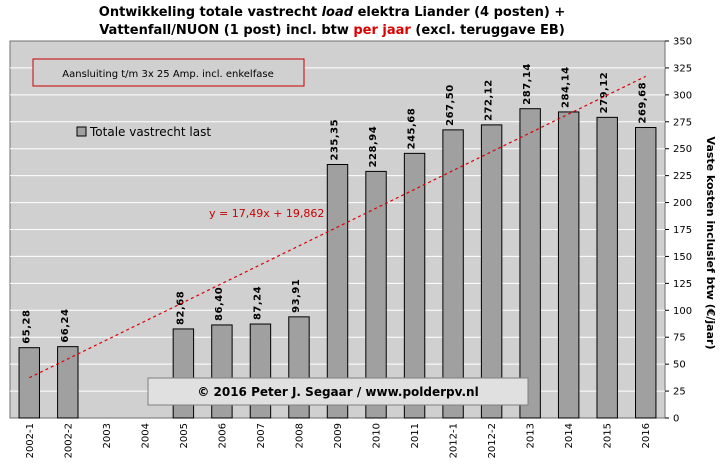 This screenshot has height=466, width=721. What do you see at coordinates (646, 435) in the screenshot?
I see `x-tick-label-2016: 2016` at bounding box center [646, 435].